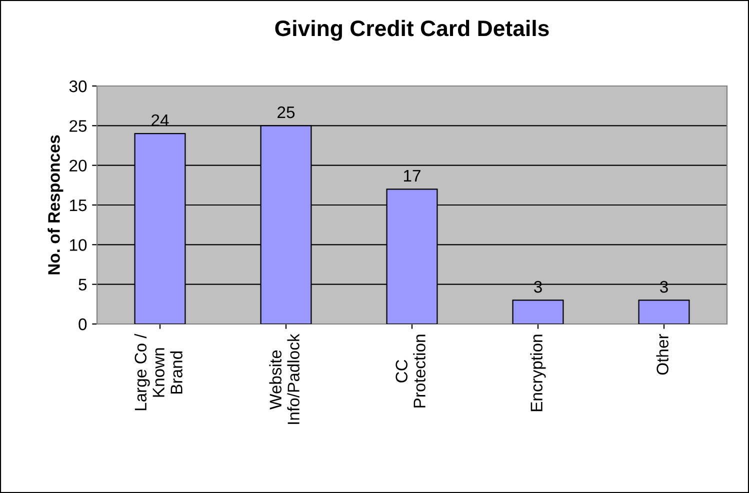  Describe the element at coordinates (82, 284) in the screenshot. I see `y-tick-label: 5` at that location.